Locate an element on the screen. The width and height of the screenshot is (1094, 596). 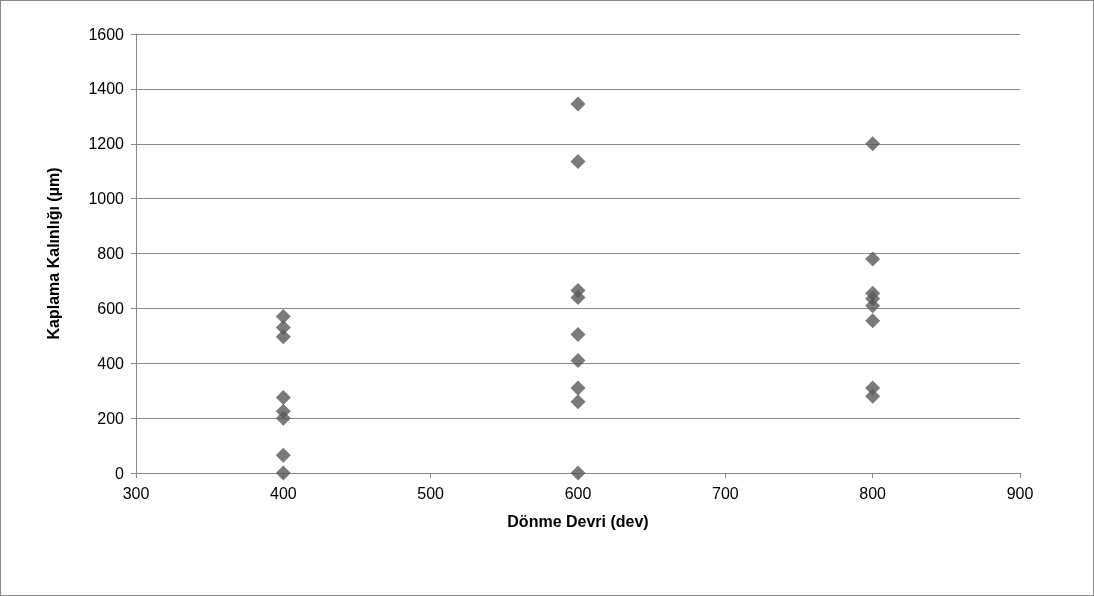
y-axis-title: Kaplama Kalınlığı (µm) is located at coordinates (53, 253).